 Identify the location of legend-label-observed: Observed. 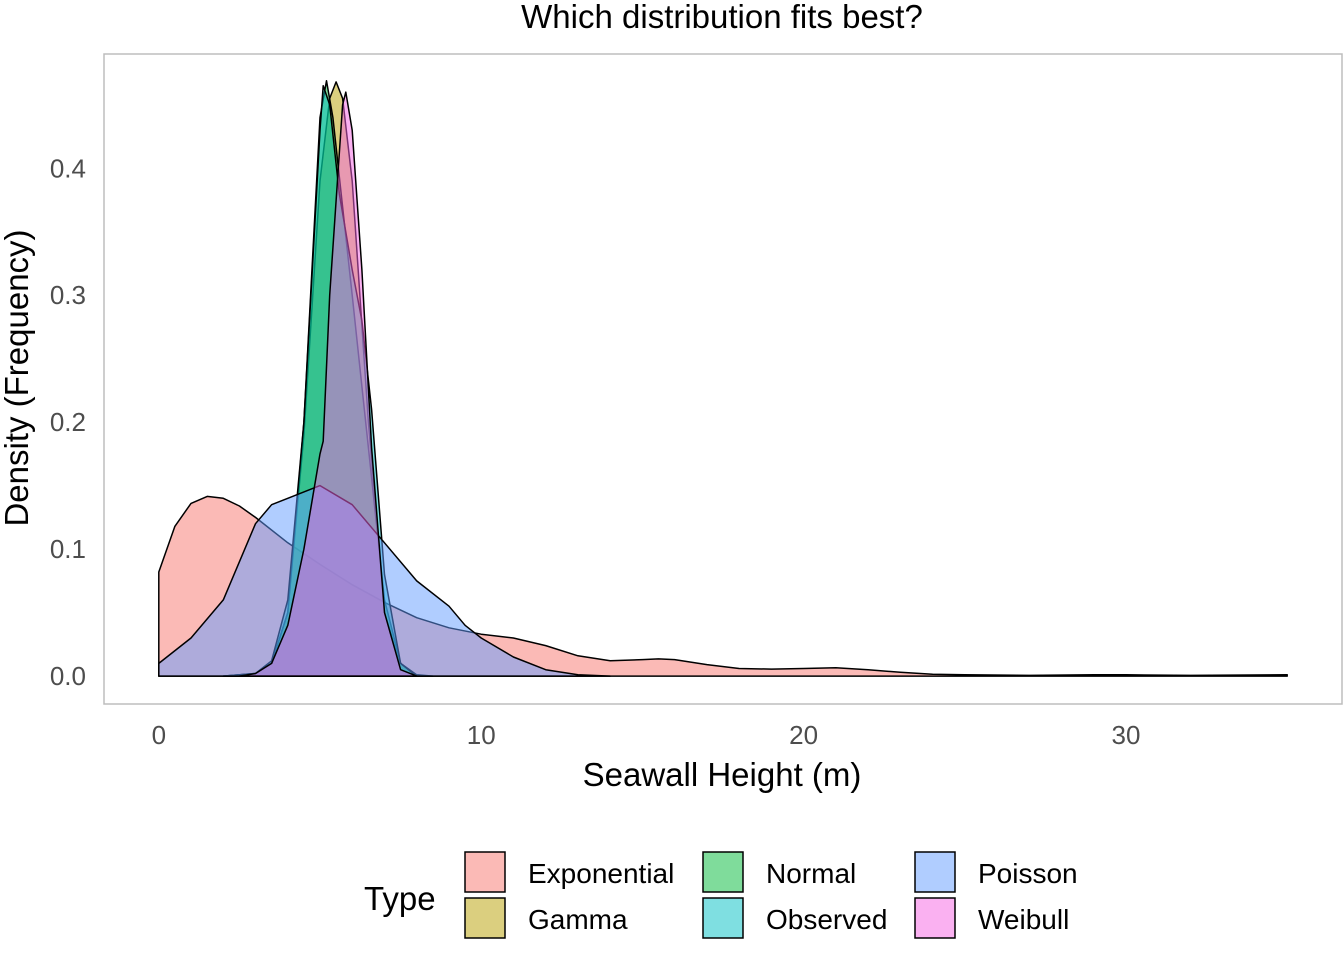
(826, 919).